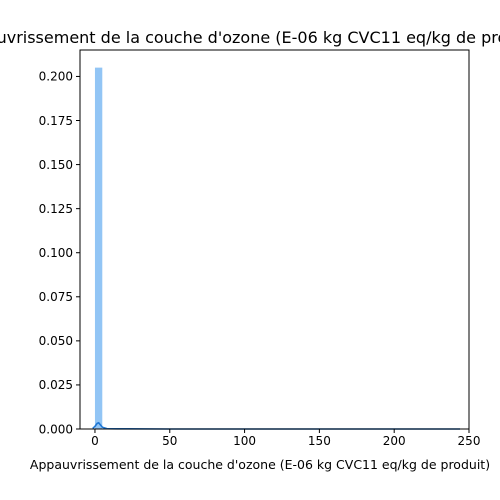  I want to click on y-tick-label: 0.150, so click(56, 165).